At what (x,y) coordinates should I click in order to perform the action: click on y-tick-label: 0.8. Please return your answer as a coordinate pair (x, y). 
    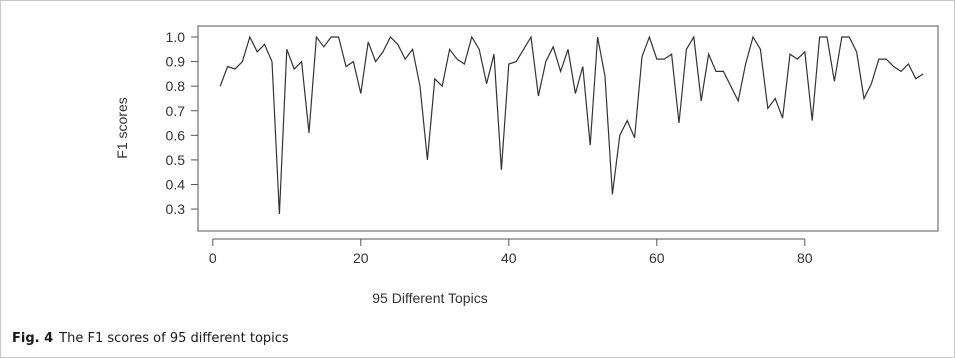
    Looking at the image, I should click on (176, 86).